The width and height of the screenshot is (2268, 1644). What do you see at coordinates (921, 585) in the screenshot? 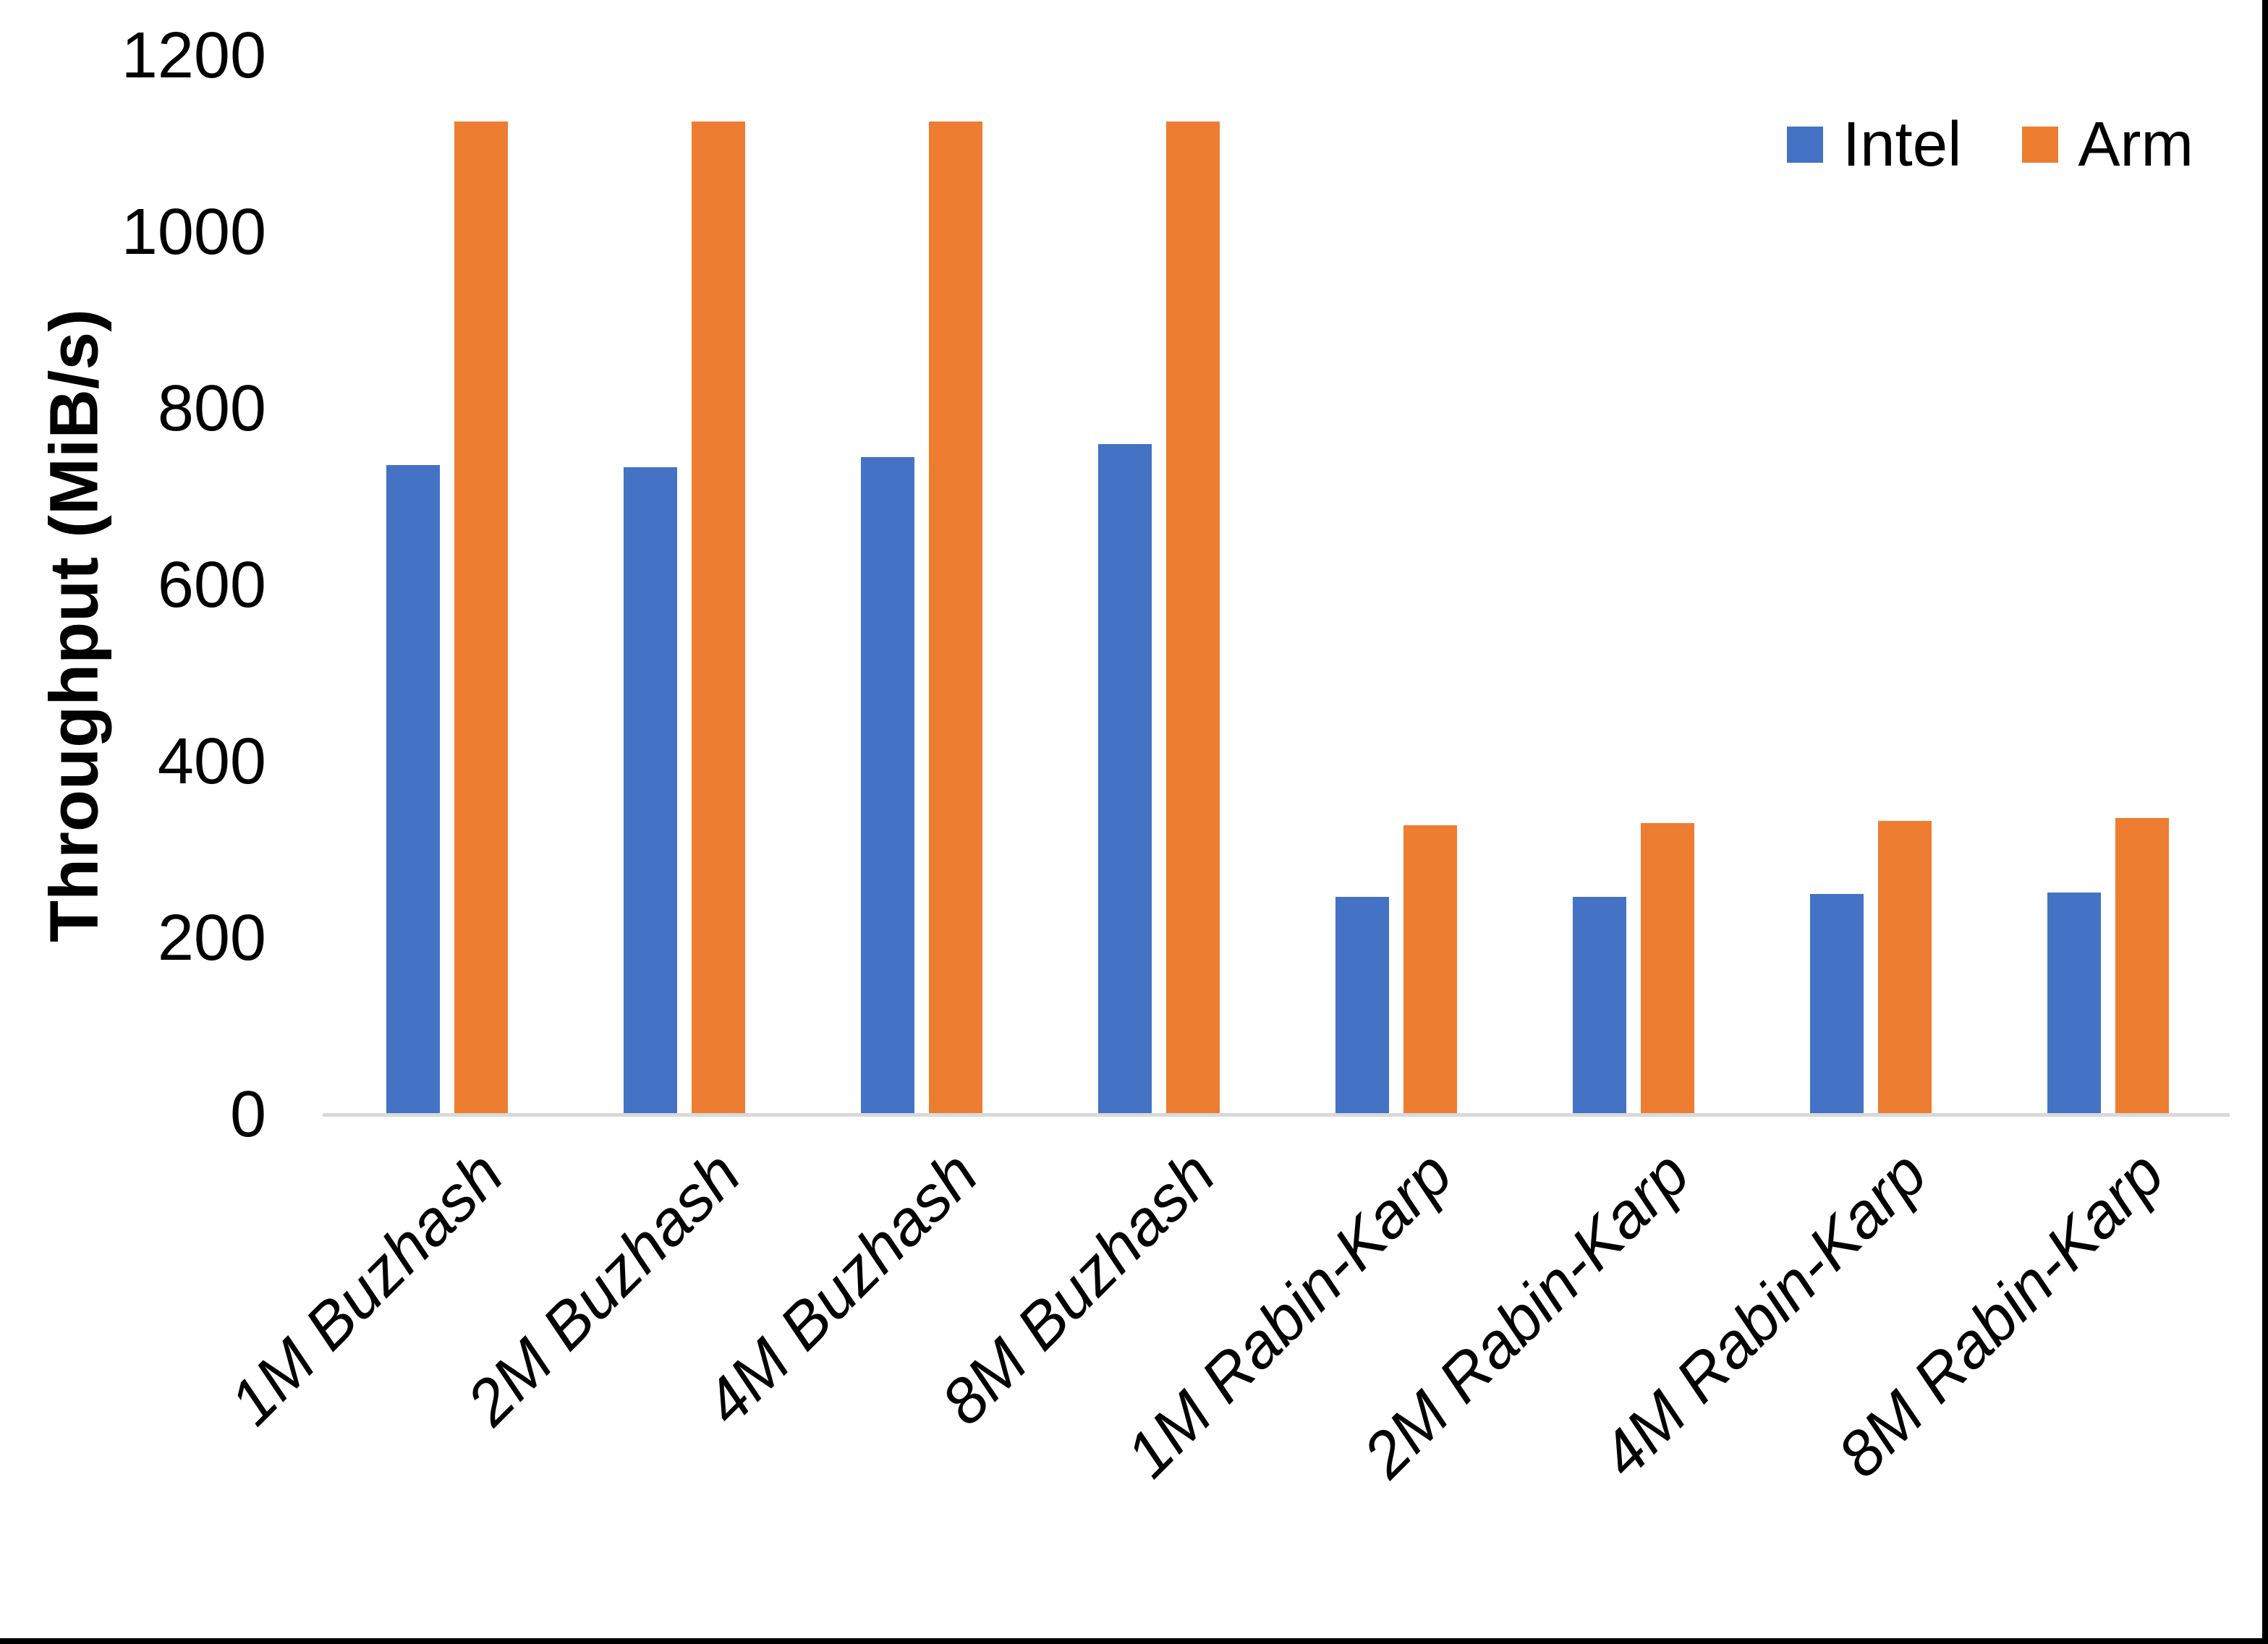
I see `bar-group-4m-buzhash` at bounding box center [921, 585].